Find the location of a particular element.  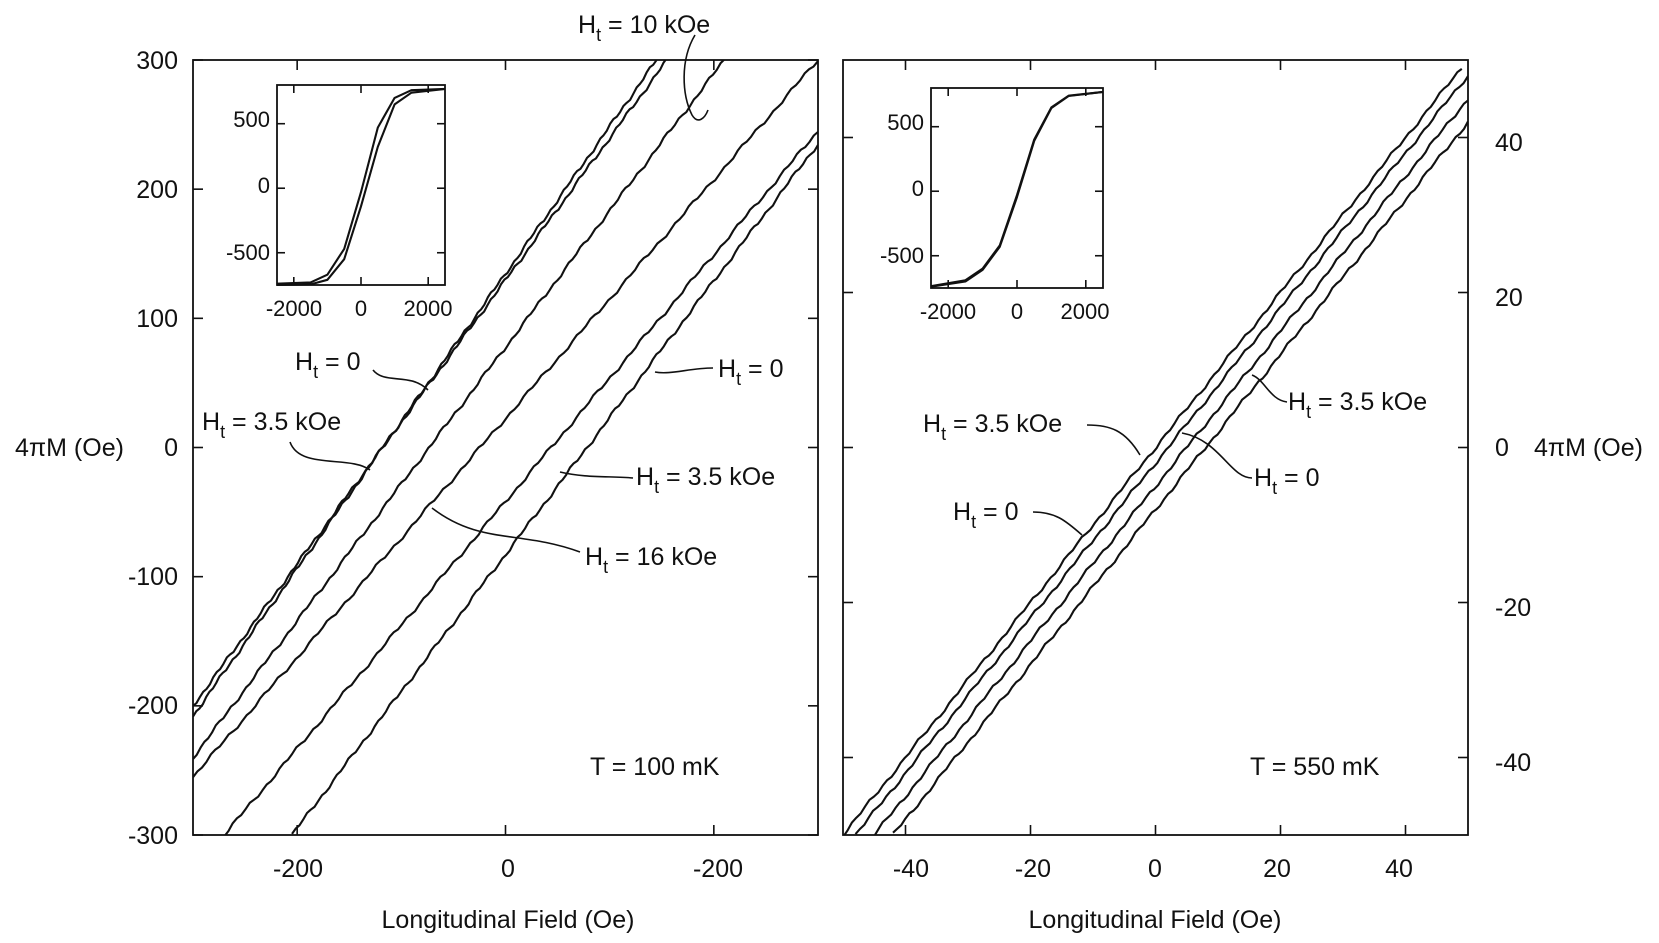

right-inset-series is located at coordinates (1017, 189).